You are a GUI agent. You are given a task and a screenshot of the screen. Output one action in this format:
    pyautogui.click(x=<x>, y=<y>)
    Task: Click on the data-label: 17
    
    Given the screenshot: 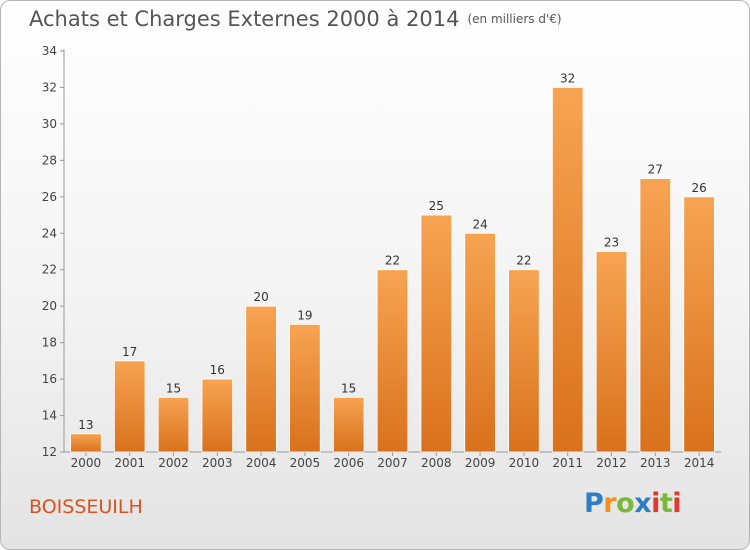 What is the action you would take?
    pyautogui.click(x=129, y=352)
    